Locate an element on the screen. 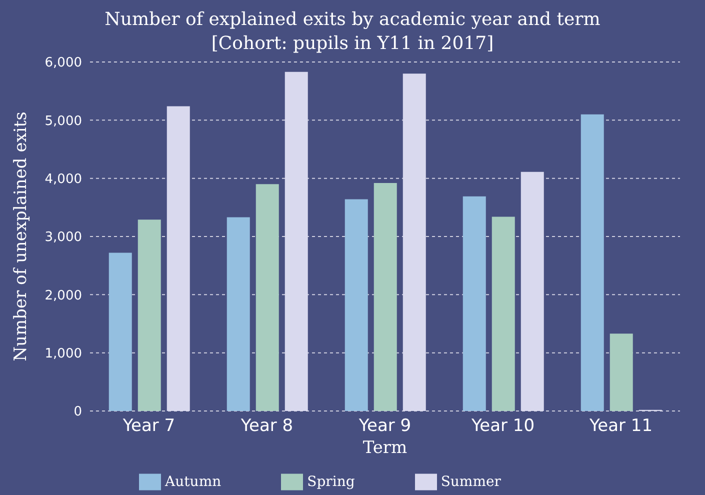 The image size is (705, 495). y-tick-label: 3,000 is located at coordinates (63, 238).